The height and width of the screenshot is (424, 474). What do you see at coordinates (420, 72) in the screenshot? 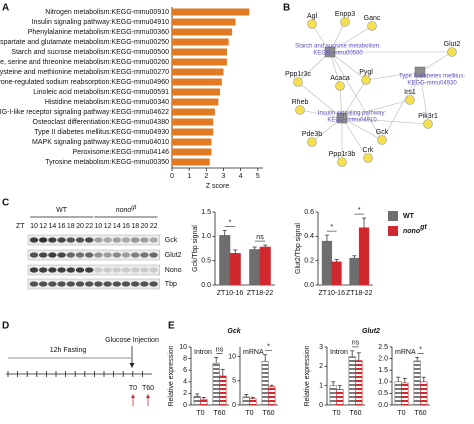
I see `pathway-node` at bounding box center [420, 72].